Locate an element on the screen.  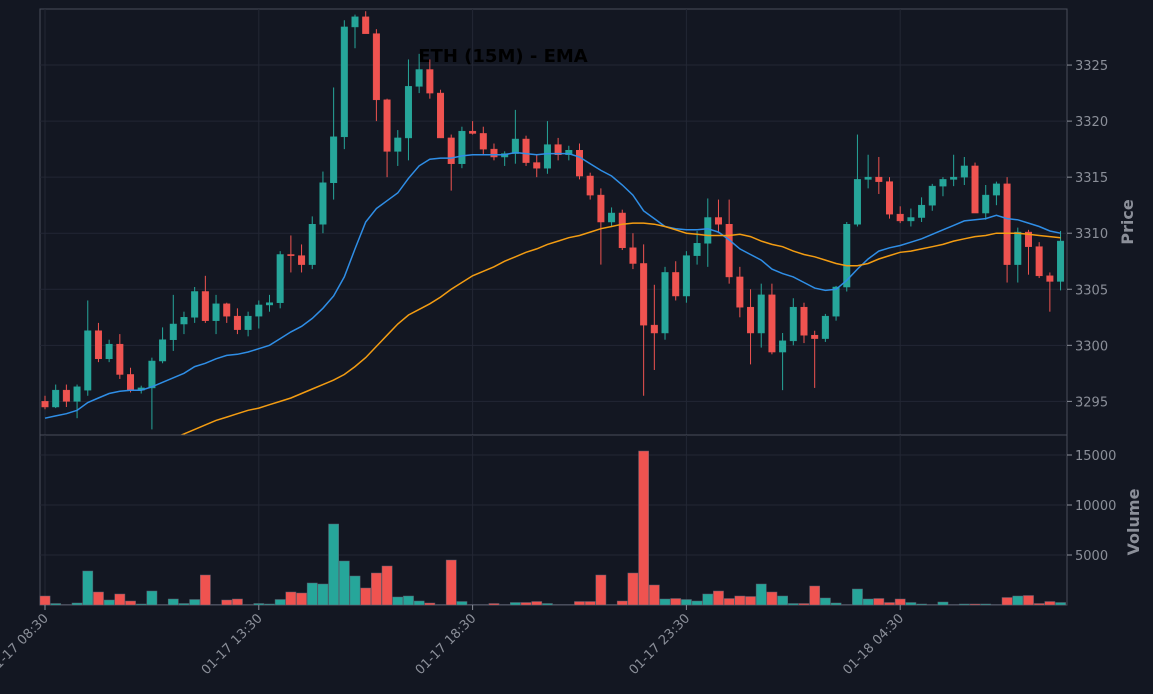
price-axis-title: Price is located at coordinates (1127, 222).